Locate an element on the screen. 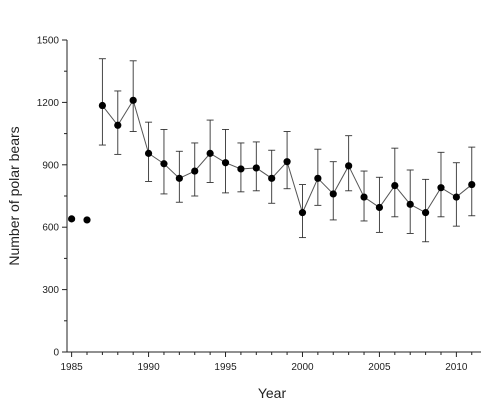  y-tick-label: 600 is located at coordinates (50, 228).